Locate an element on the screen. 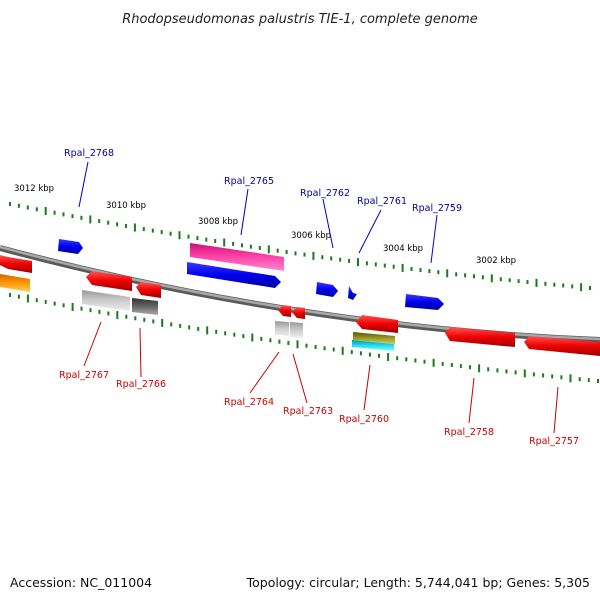 The height and width of the screenshot is (600, 600). gene-rpal-2766-gray is located at coordinates (145, 306).